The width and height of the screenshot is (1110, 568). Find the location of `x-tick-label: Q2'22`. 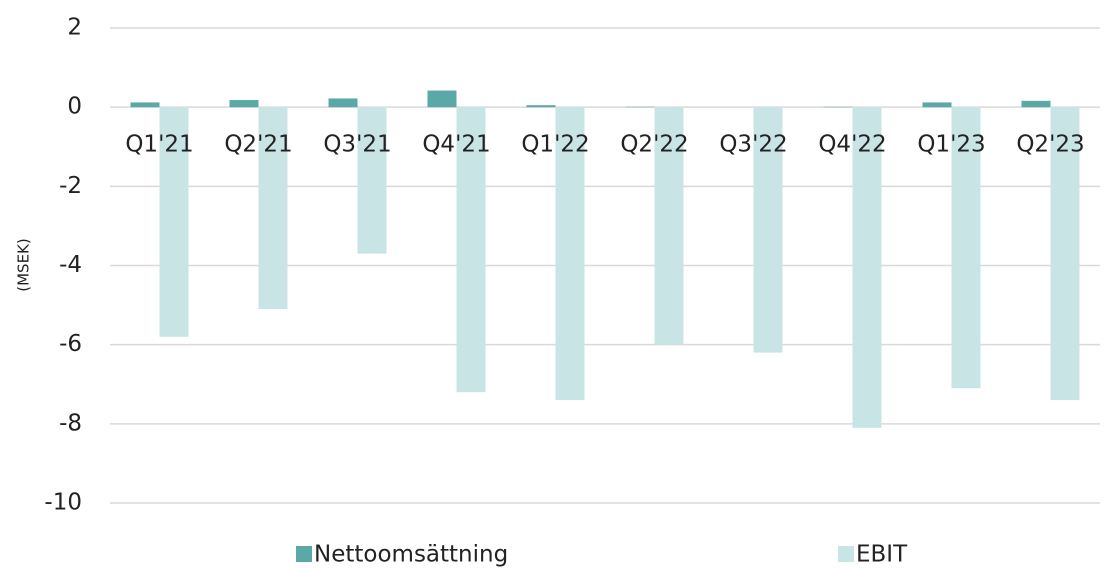

x-tick-label: Q2'22 is located at coordinates (654, 145).